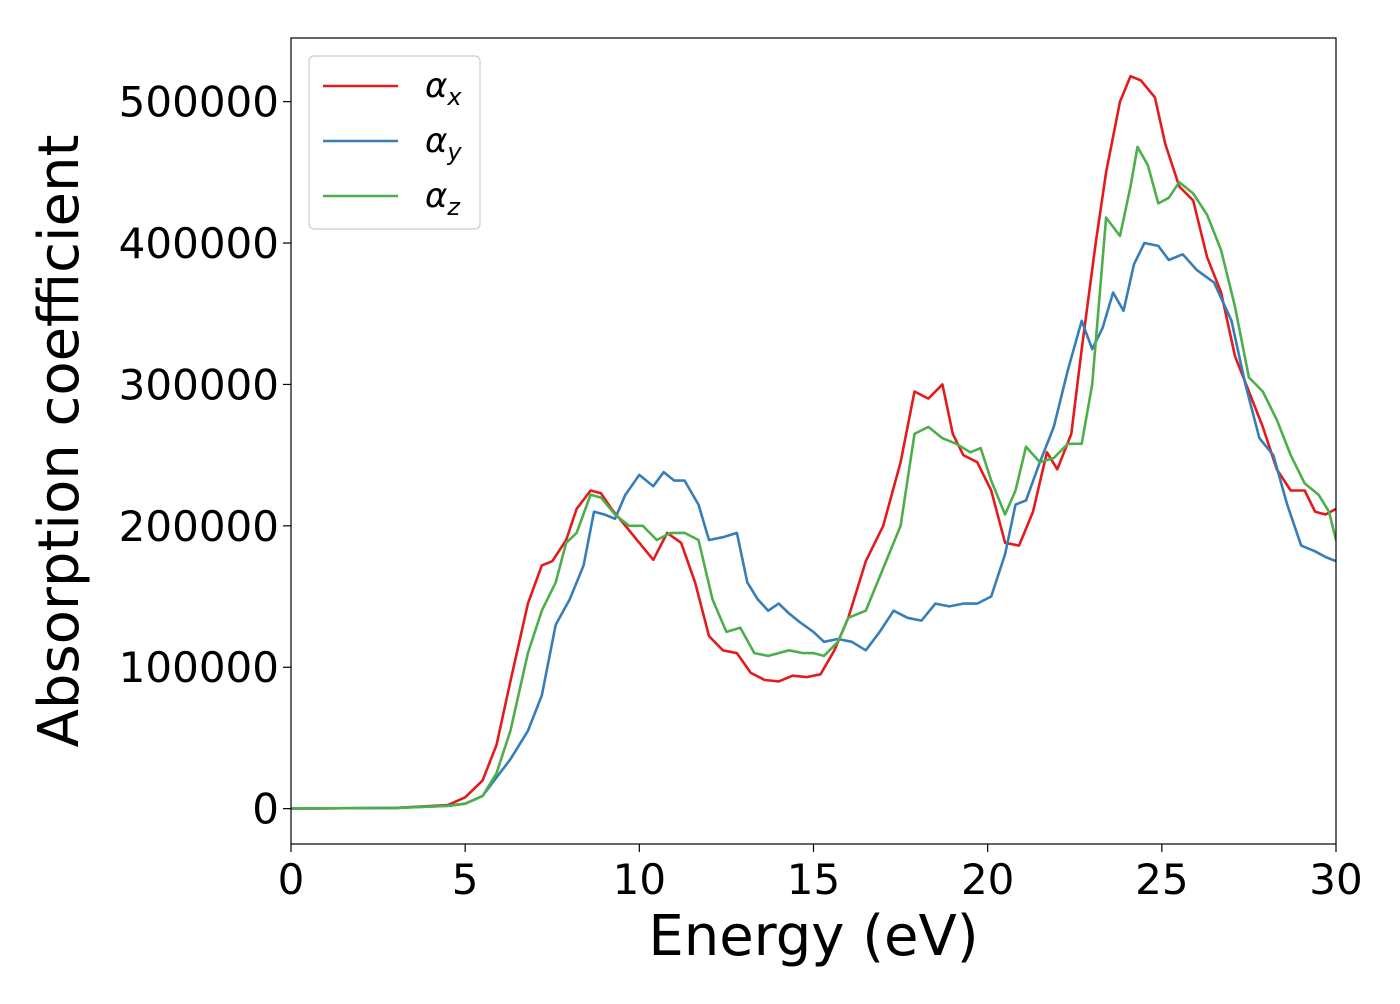  What do you see at coordinates (59, 441) in the screenshot?
I see `y-axis-label: Absorption coefficient` at bounding box center [59, 441].